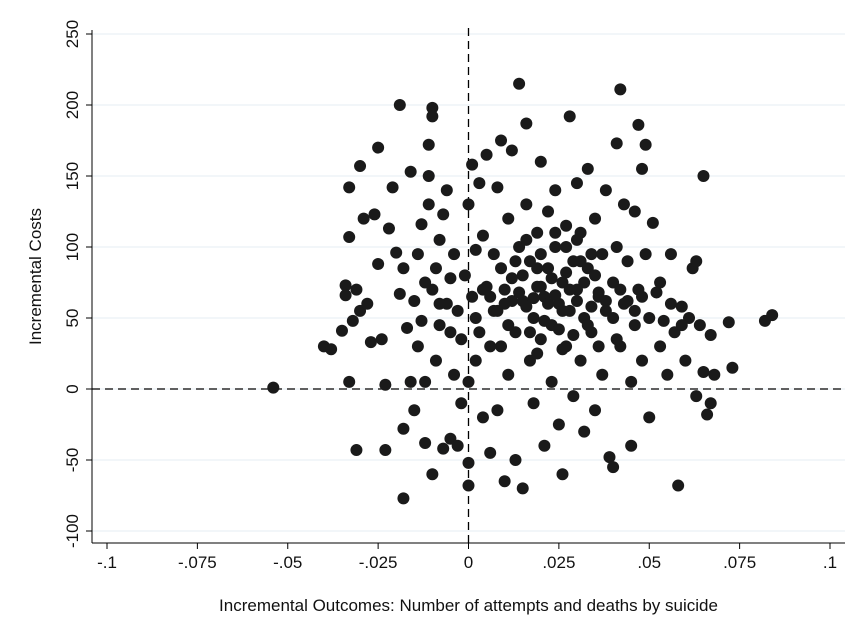  Describe the element at coordinates (72, 388) in the screenshot. I see `y-tick-label: 0` at that location.